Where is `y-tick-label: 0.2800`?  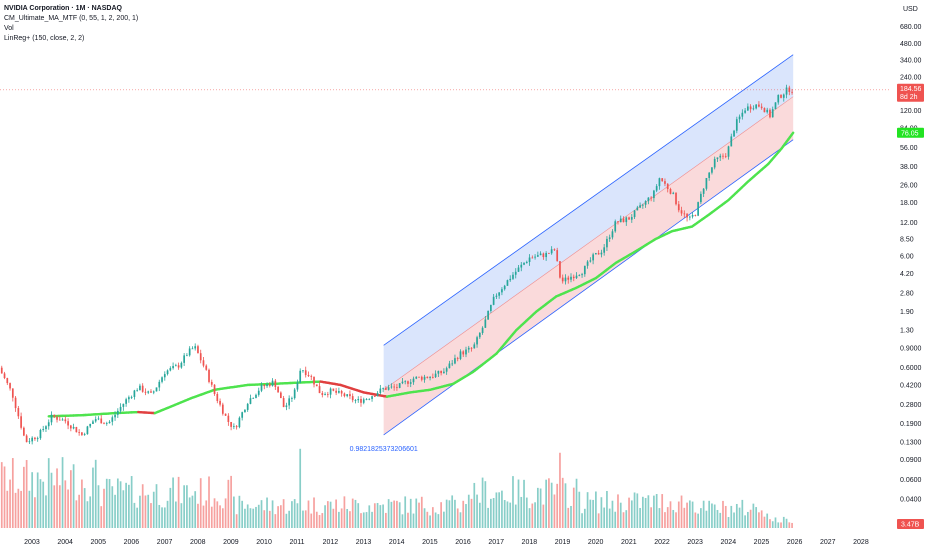
y-tick-label: 0.2800 is located at coordinates (911, 405).